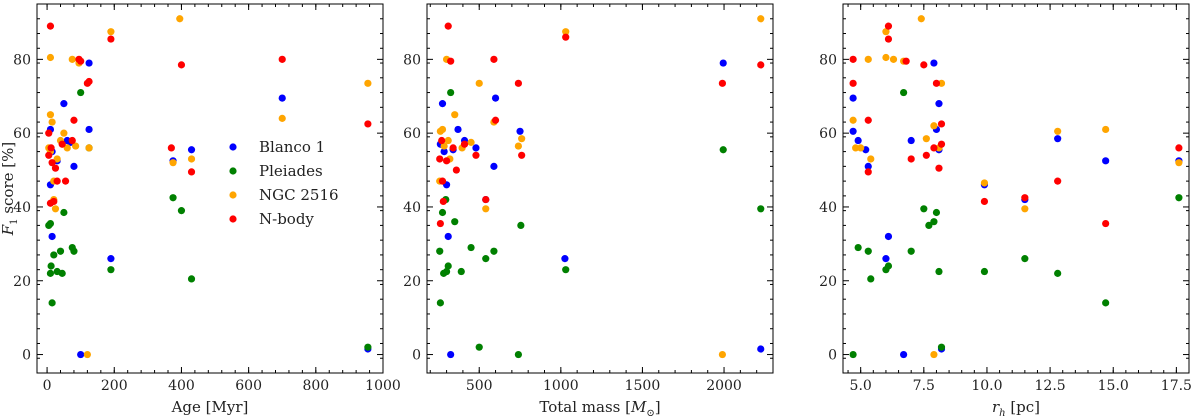  Describe the element at coordinates (479, 386) in the screenshot. I see `x-tick-label: 500` at that location.